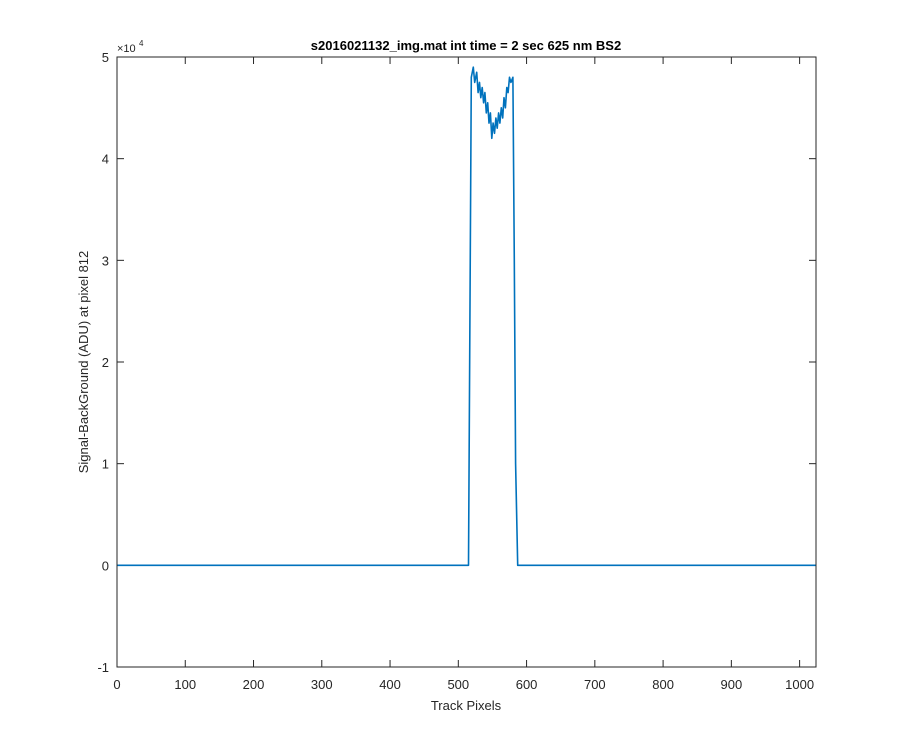  What do you see at coordinates (116, 684) in the screenshot?
I see `x-tick-label: 0` at bounding box center [116, 684].